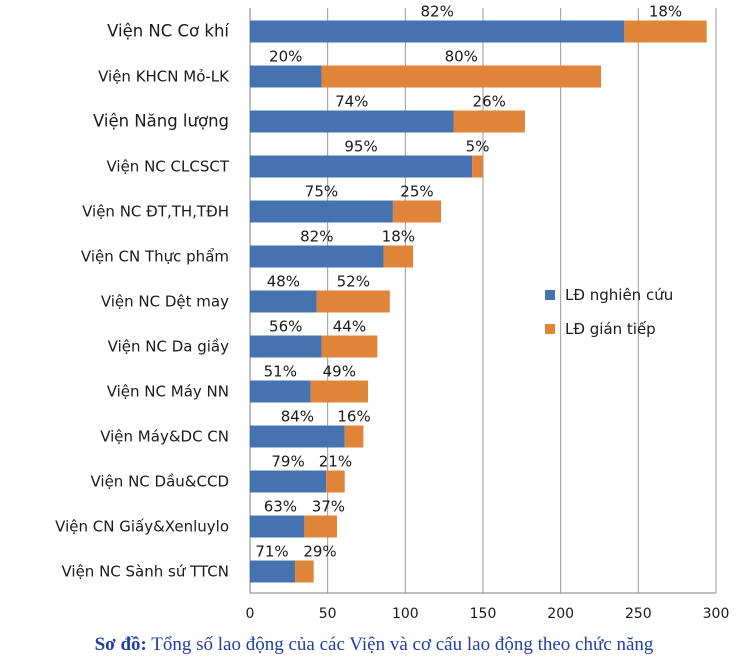 Image resolution: width=748 pixels, height=667 pixels. What do you see at coordinates (319, 552) in the screenshot?
I see `percent-label-indirect: 29%` at bounding box center [319, 552].